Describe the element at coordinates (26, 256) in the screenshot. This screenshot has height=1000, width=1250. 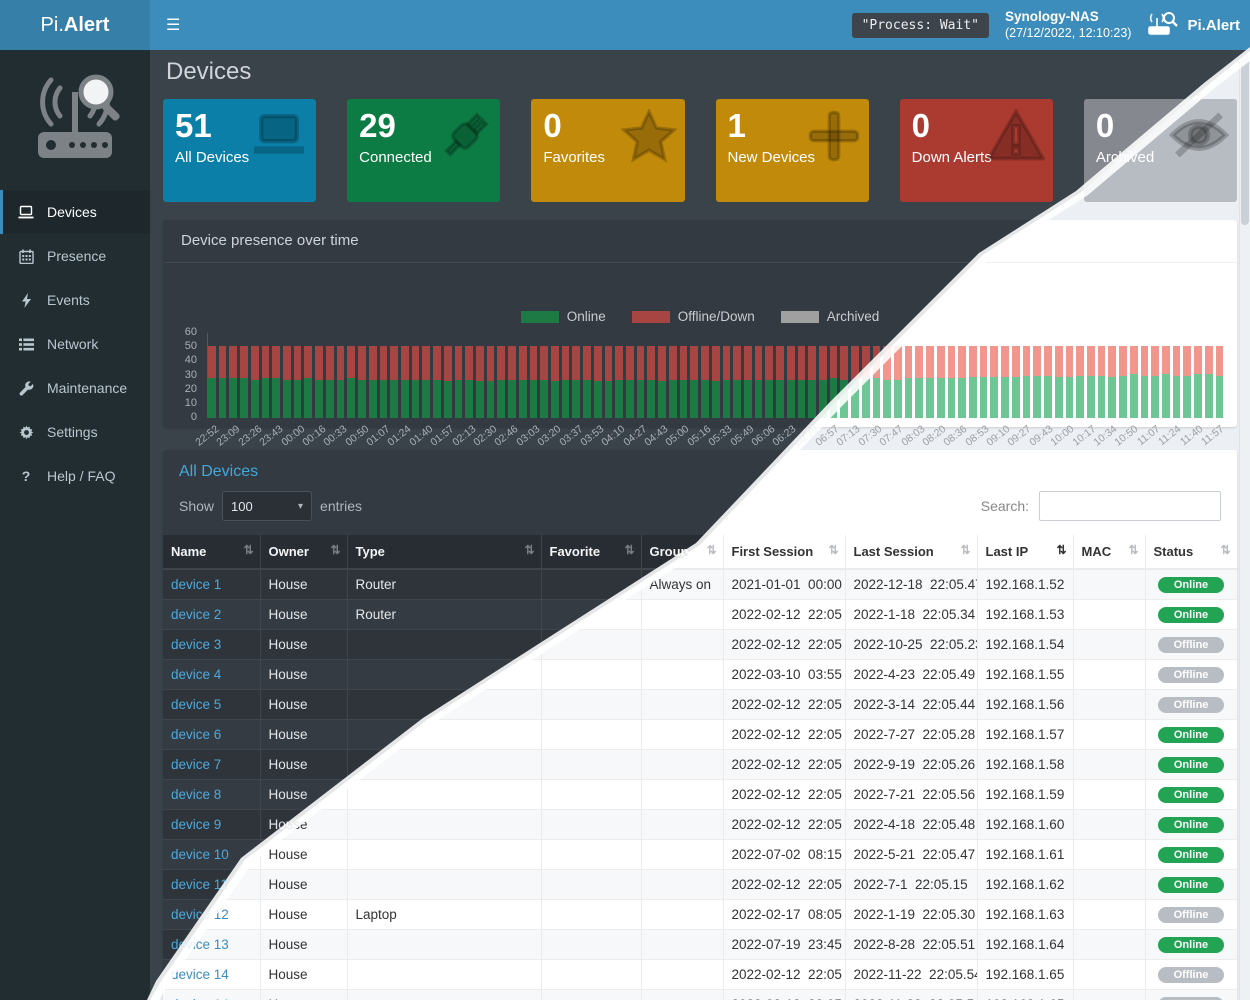
I see `calendar-icon` at that location.